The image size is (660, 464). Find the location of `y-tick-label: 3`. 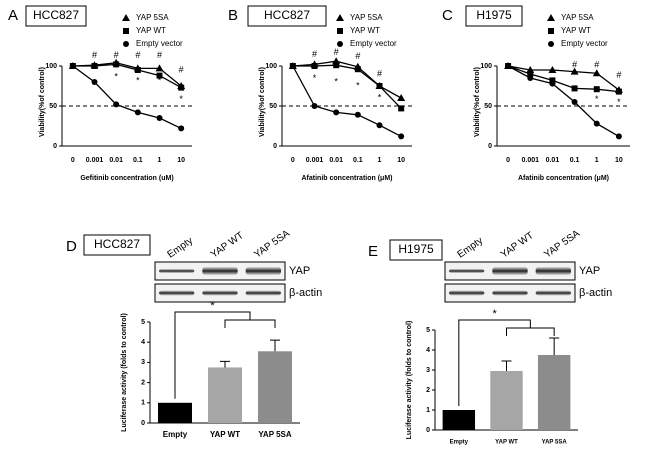

y-tick-label: 3 is located at coordinates (428, 370).